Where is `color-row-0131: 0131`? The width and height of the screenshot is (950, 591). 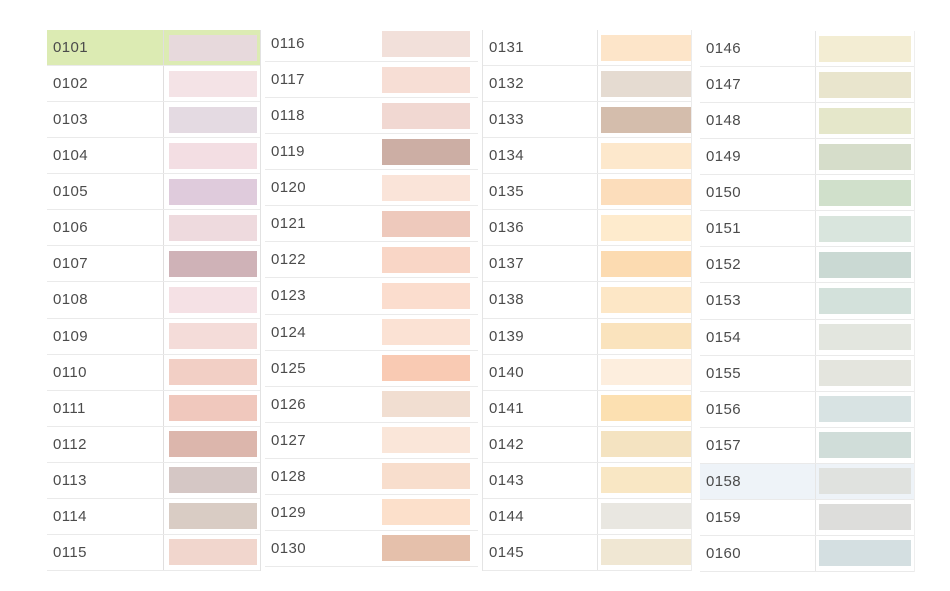
color-row-0131: 0131 is located at coordinates (587, 48).